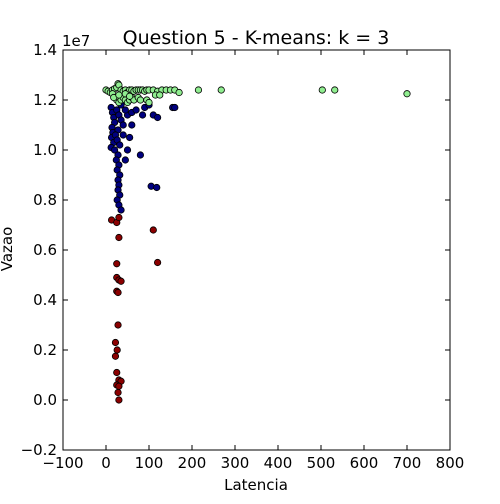 This screenshot has height=504, width=500. What do you see at coordinates (45, 250) in the screenshot?
I see `y-tick-label: 0.6` at bounding box center [45, 250].